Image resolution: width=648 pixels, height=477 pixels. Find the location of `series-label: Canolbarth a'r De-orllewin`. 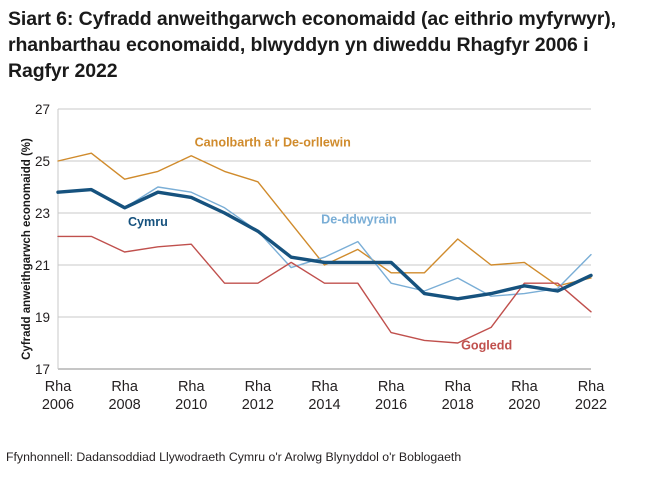

series-label: Canolbarth a'r De-orllewin is located at coordinates (273, 143).